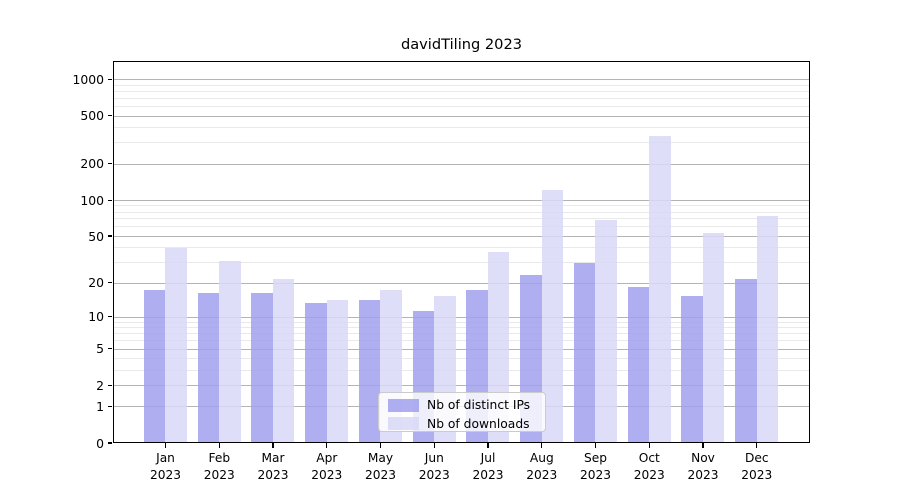 The width and height of the screenshot is (900, 500). I want to click on y-tick-label-200: 200, so click(92, 164).